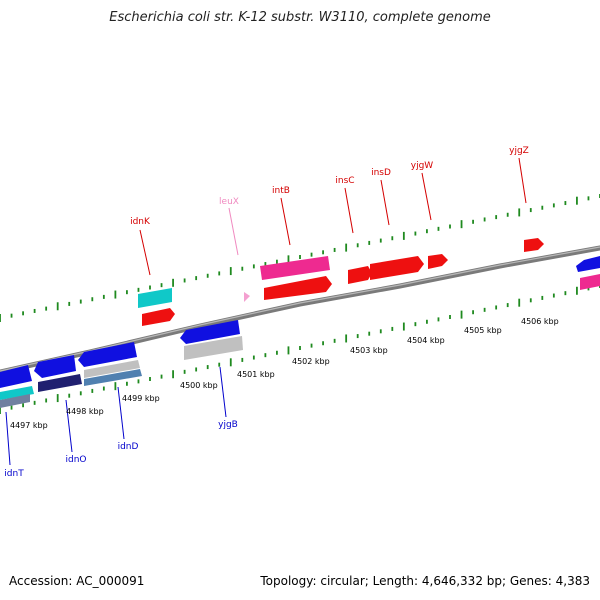  Describe the element at coordinates (369, 350) in the screenshot. I see `scale-label: 4503 kbp` at that location.